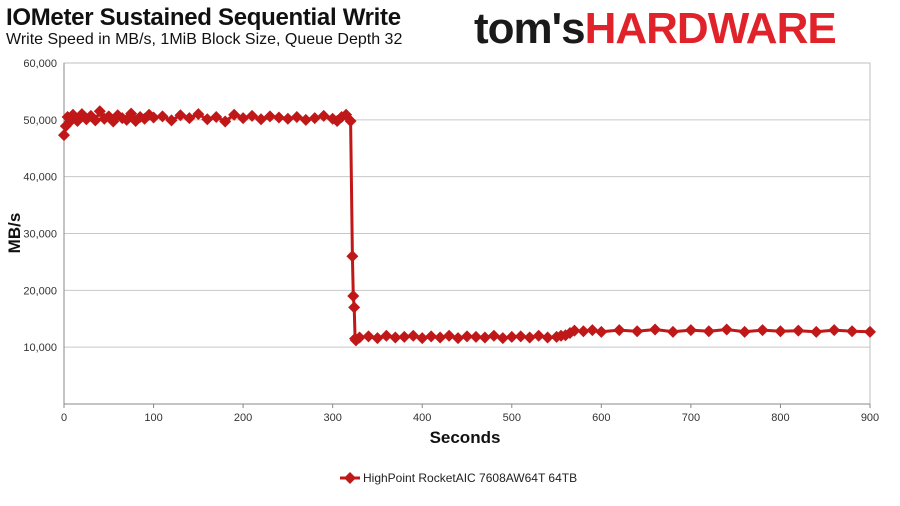 This screenshot has height=506, width=900. I want to click on x-tick-label: 500, so click(512, 418).